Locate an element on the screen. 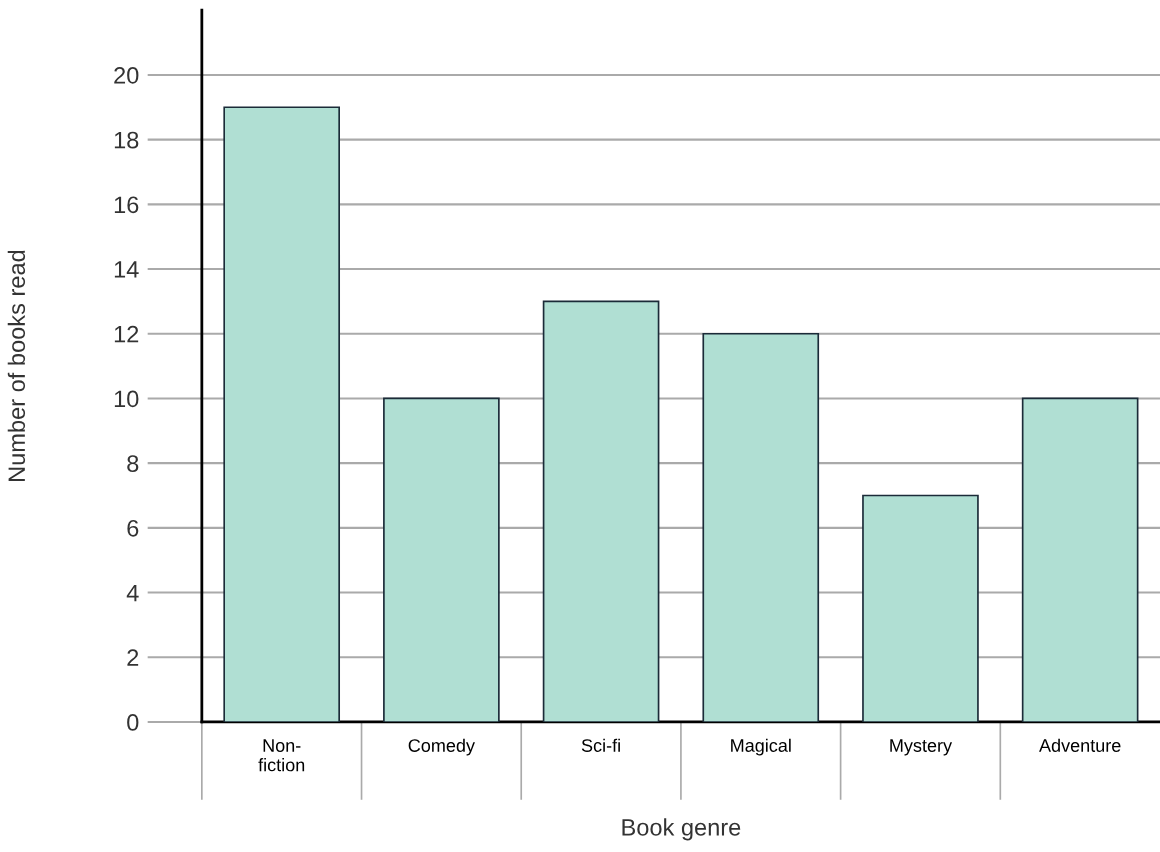 The image size is (1160, 852). x-tick-label: Non- fiction is located at coordinates (281, 755).